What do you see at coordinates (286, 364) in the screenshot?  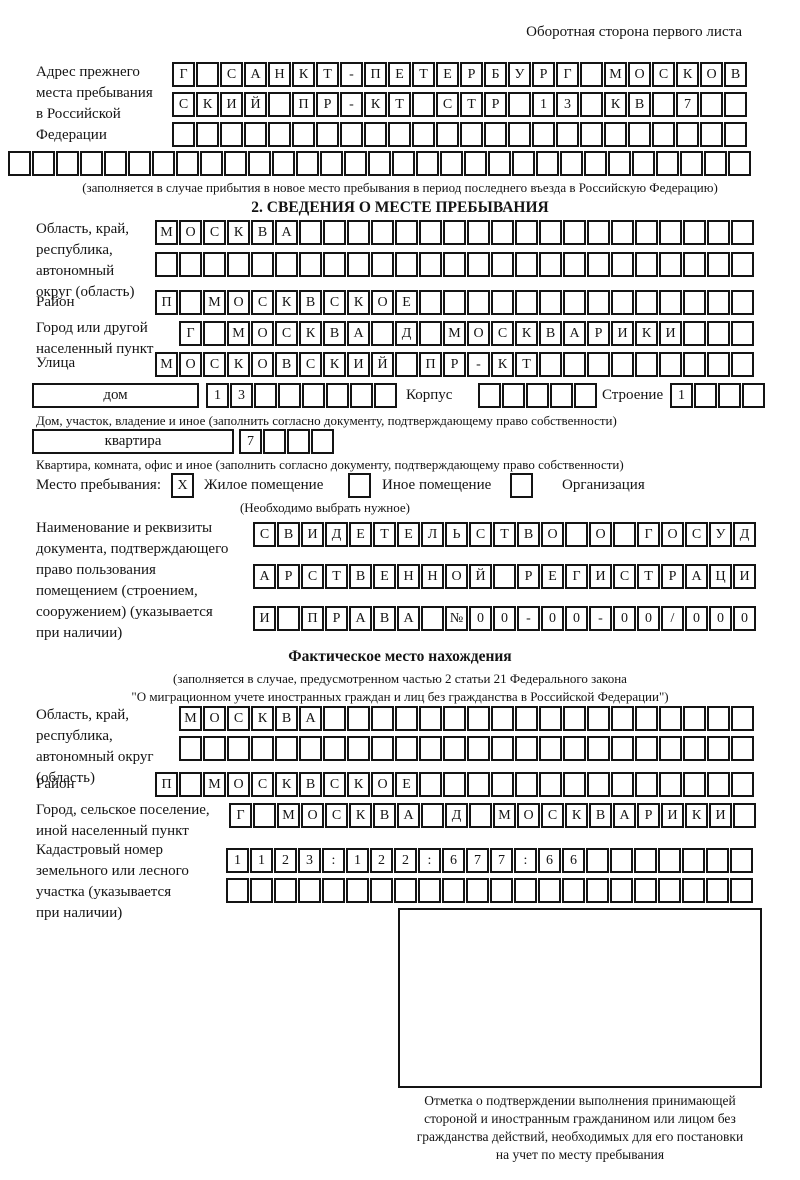 I see `char-box: В` at bounding box center [286, 364].